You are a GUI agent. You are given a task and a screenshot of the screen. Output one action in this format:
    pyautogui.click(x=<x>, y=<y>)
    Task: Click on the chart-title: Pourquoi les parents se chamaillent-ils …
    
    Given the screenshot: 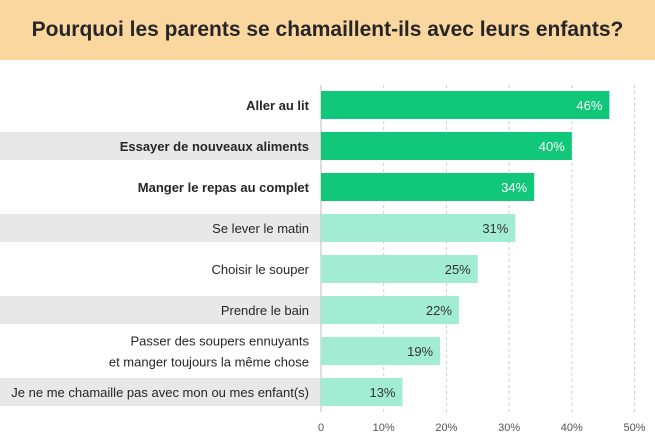 What is the action you would take?
    pyautogui.click(x=327, y=29)
    